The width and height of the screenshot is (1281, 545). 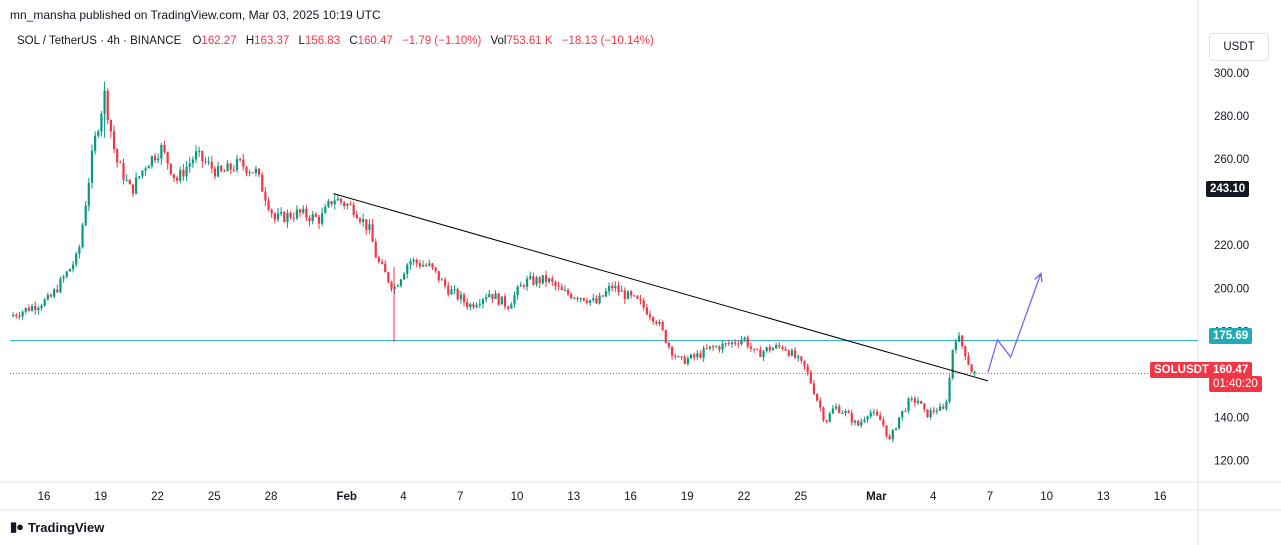 What do you see at coordinates (876, 497) in the screenshot?
I see `x-tick-label: Mar` at bounding box center [876, 497].